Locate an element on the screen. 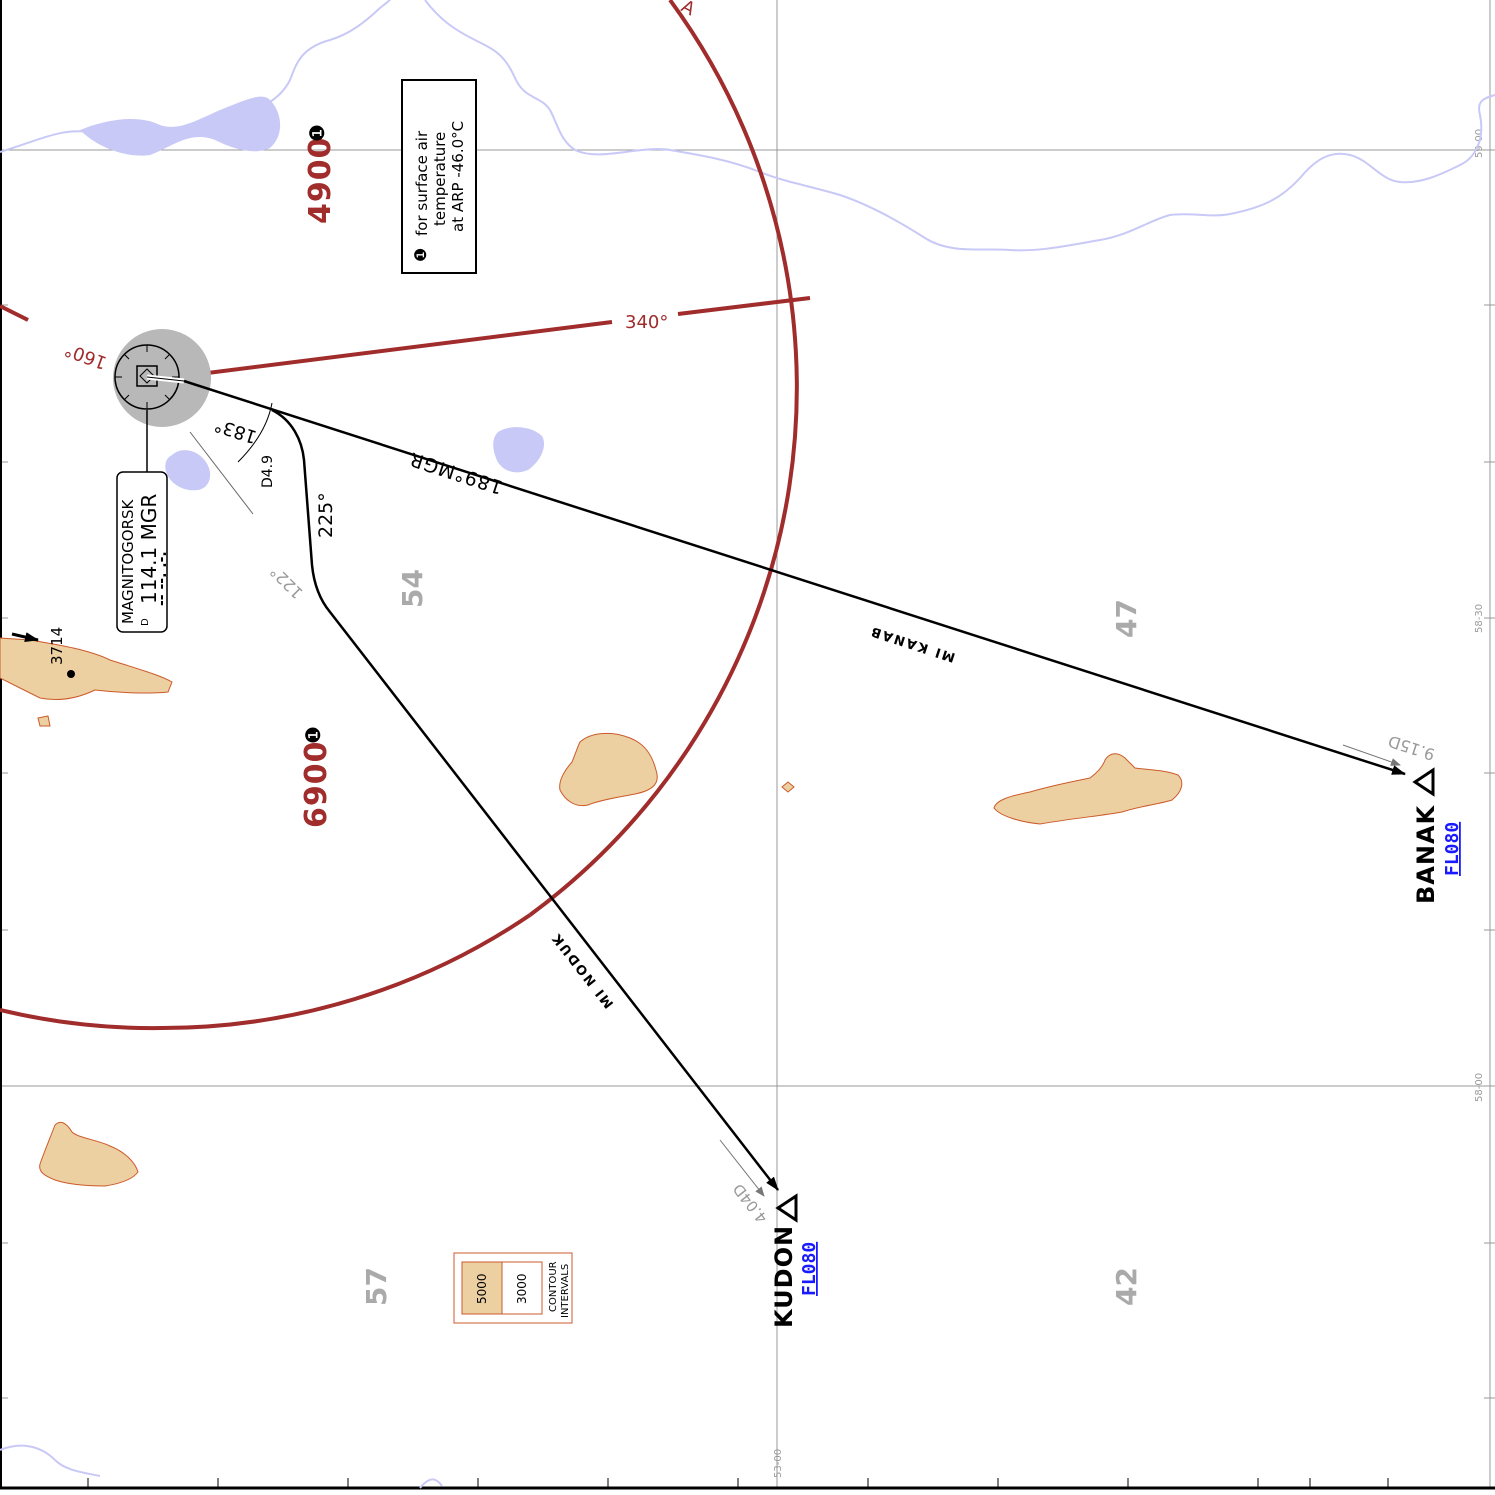 The image size is (1495, 1495). grid-mora-57: 57 is located at coordinates (376, 1286).